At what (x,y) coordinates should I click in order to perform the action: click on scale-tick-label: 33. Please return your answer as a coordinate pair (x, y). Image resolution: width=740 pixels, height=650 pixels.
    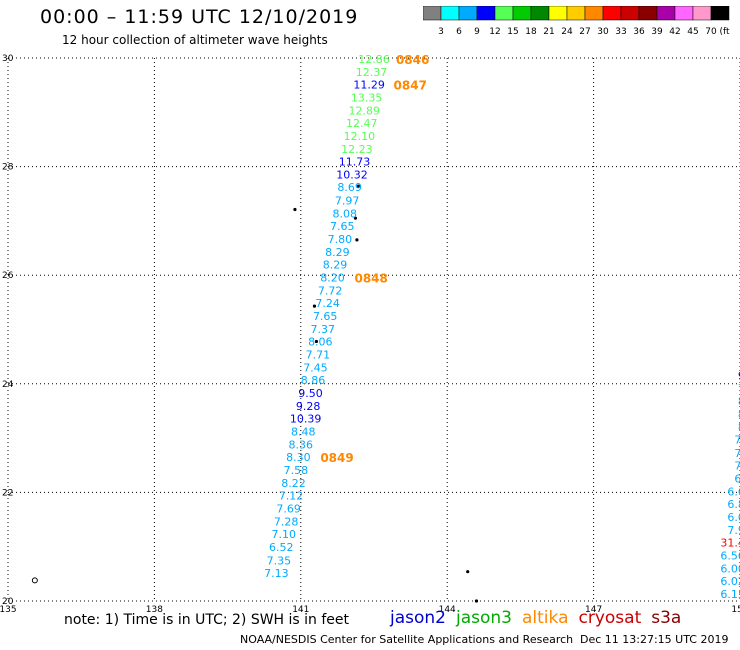
    Looking at the image, I should click on (620, 32).